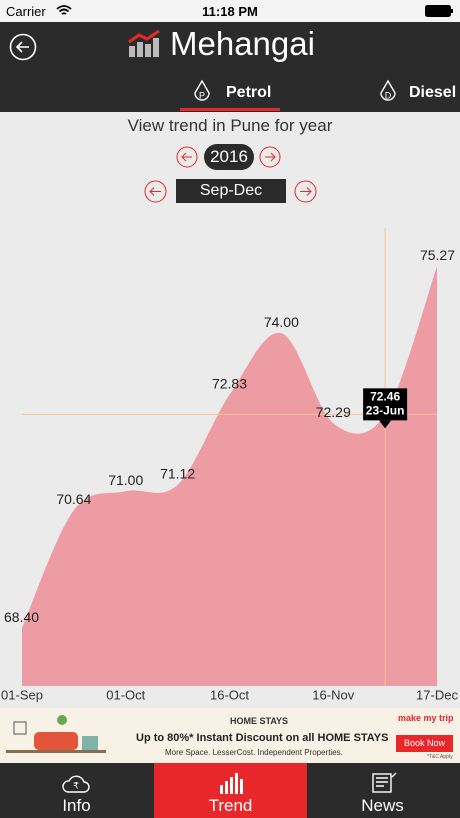  What do you see at coordinates (229, 157) in the screenshot?
I see `year: 2016` at bounding box center [229, 157].